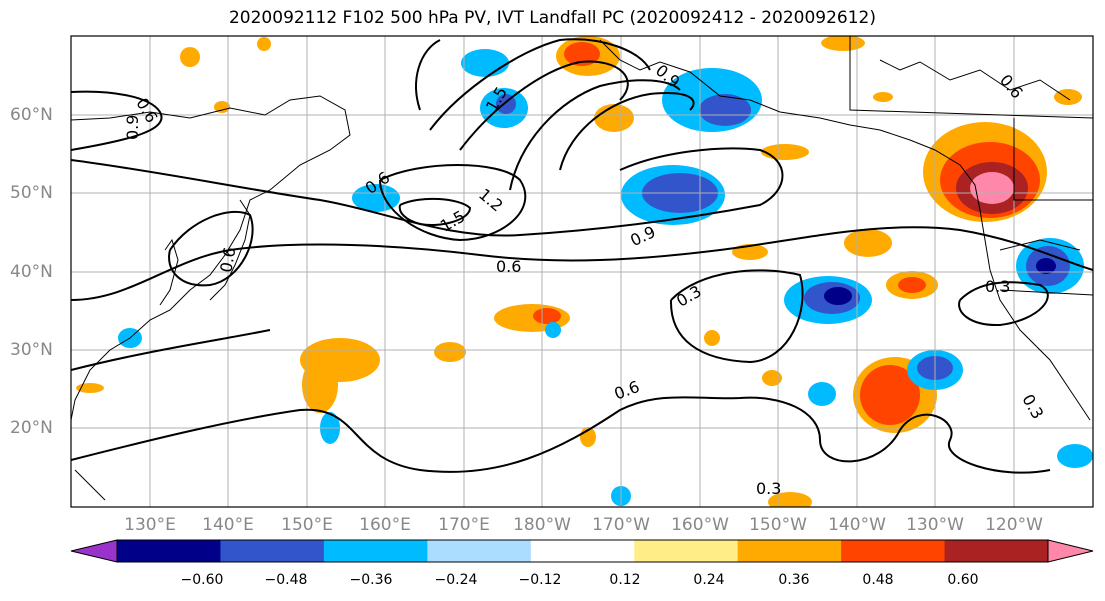 This screenshot has width=1105, height=601. Describe the element at coordinates (31, 428) in the screenshot. I see `lat-label: 20°N` at that location.